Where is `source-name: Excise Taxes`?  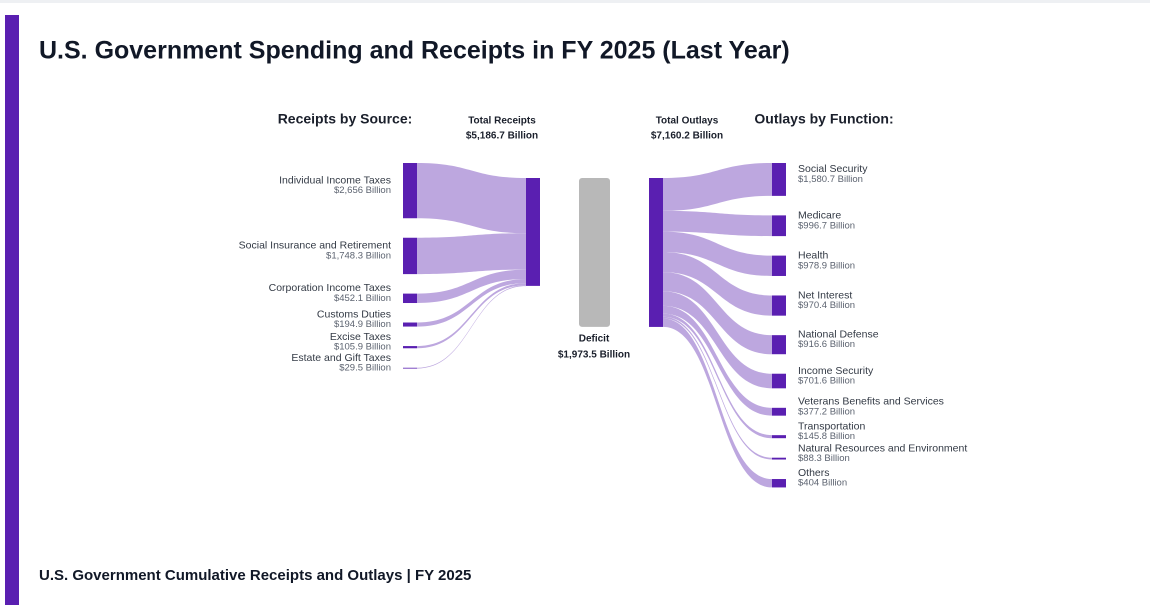 source-name: Excise Taxes is located at coordinates (360, 337).